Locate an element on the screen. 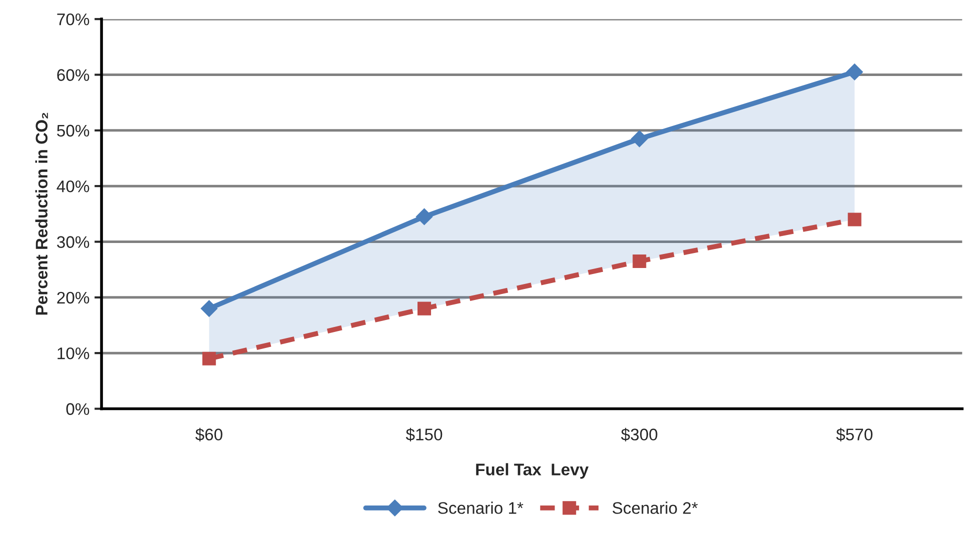 The width and height of the screenshot is (967, 545). y-tick-label: 30% is located at coordinates (73, 242).